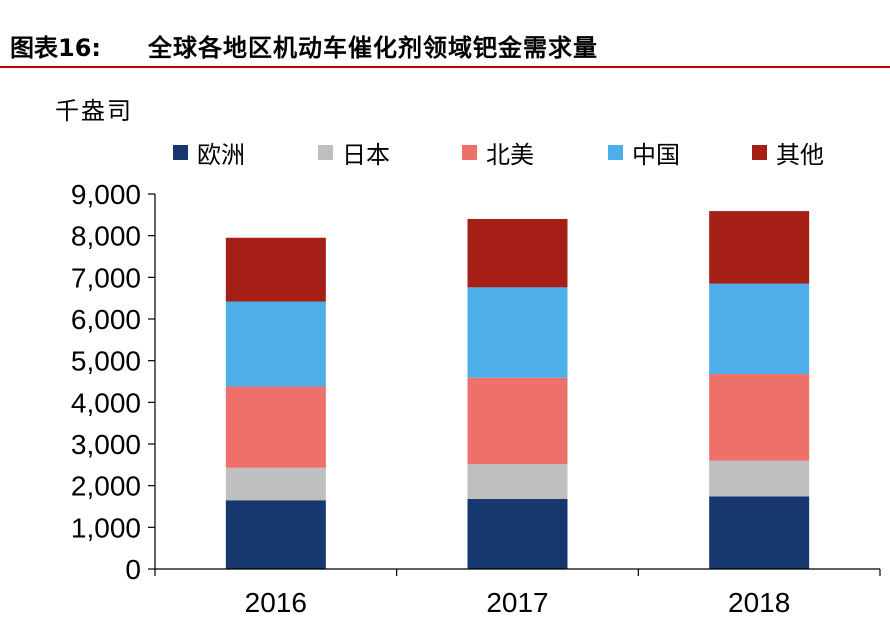 Image resolution: width=890 pixels, height=626 pixels. Describe the element at coordinates (800, 155) in the screenshot. I see `legend-label: 其他` at that location.